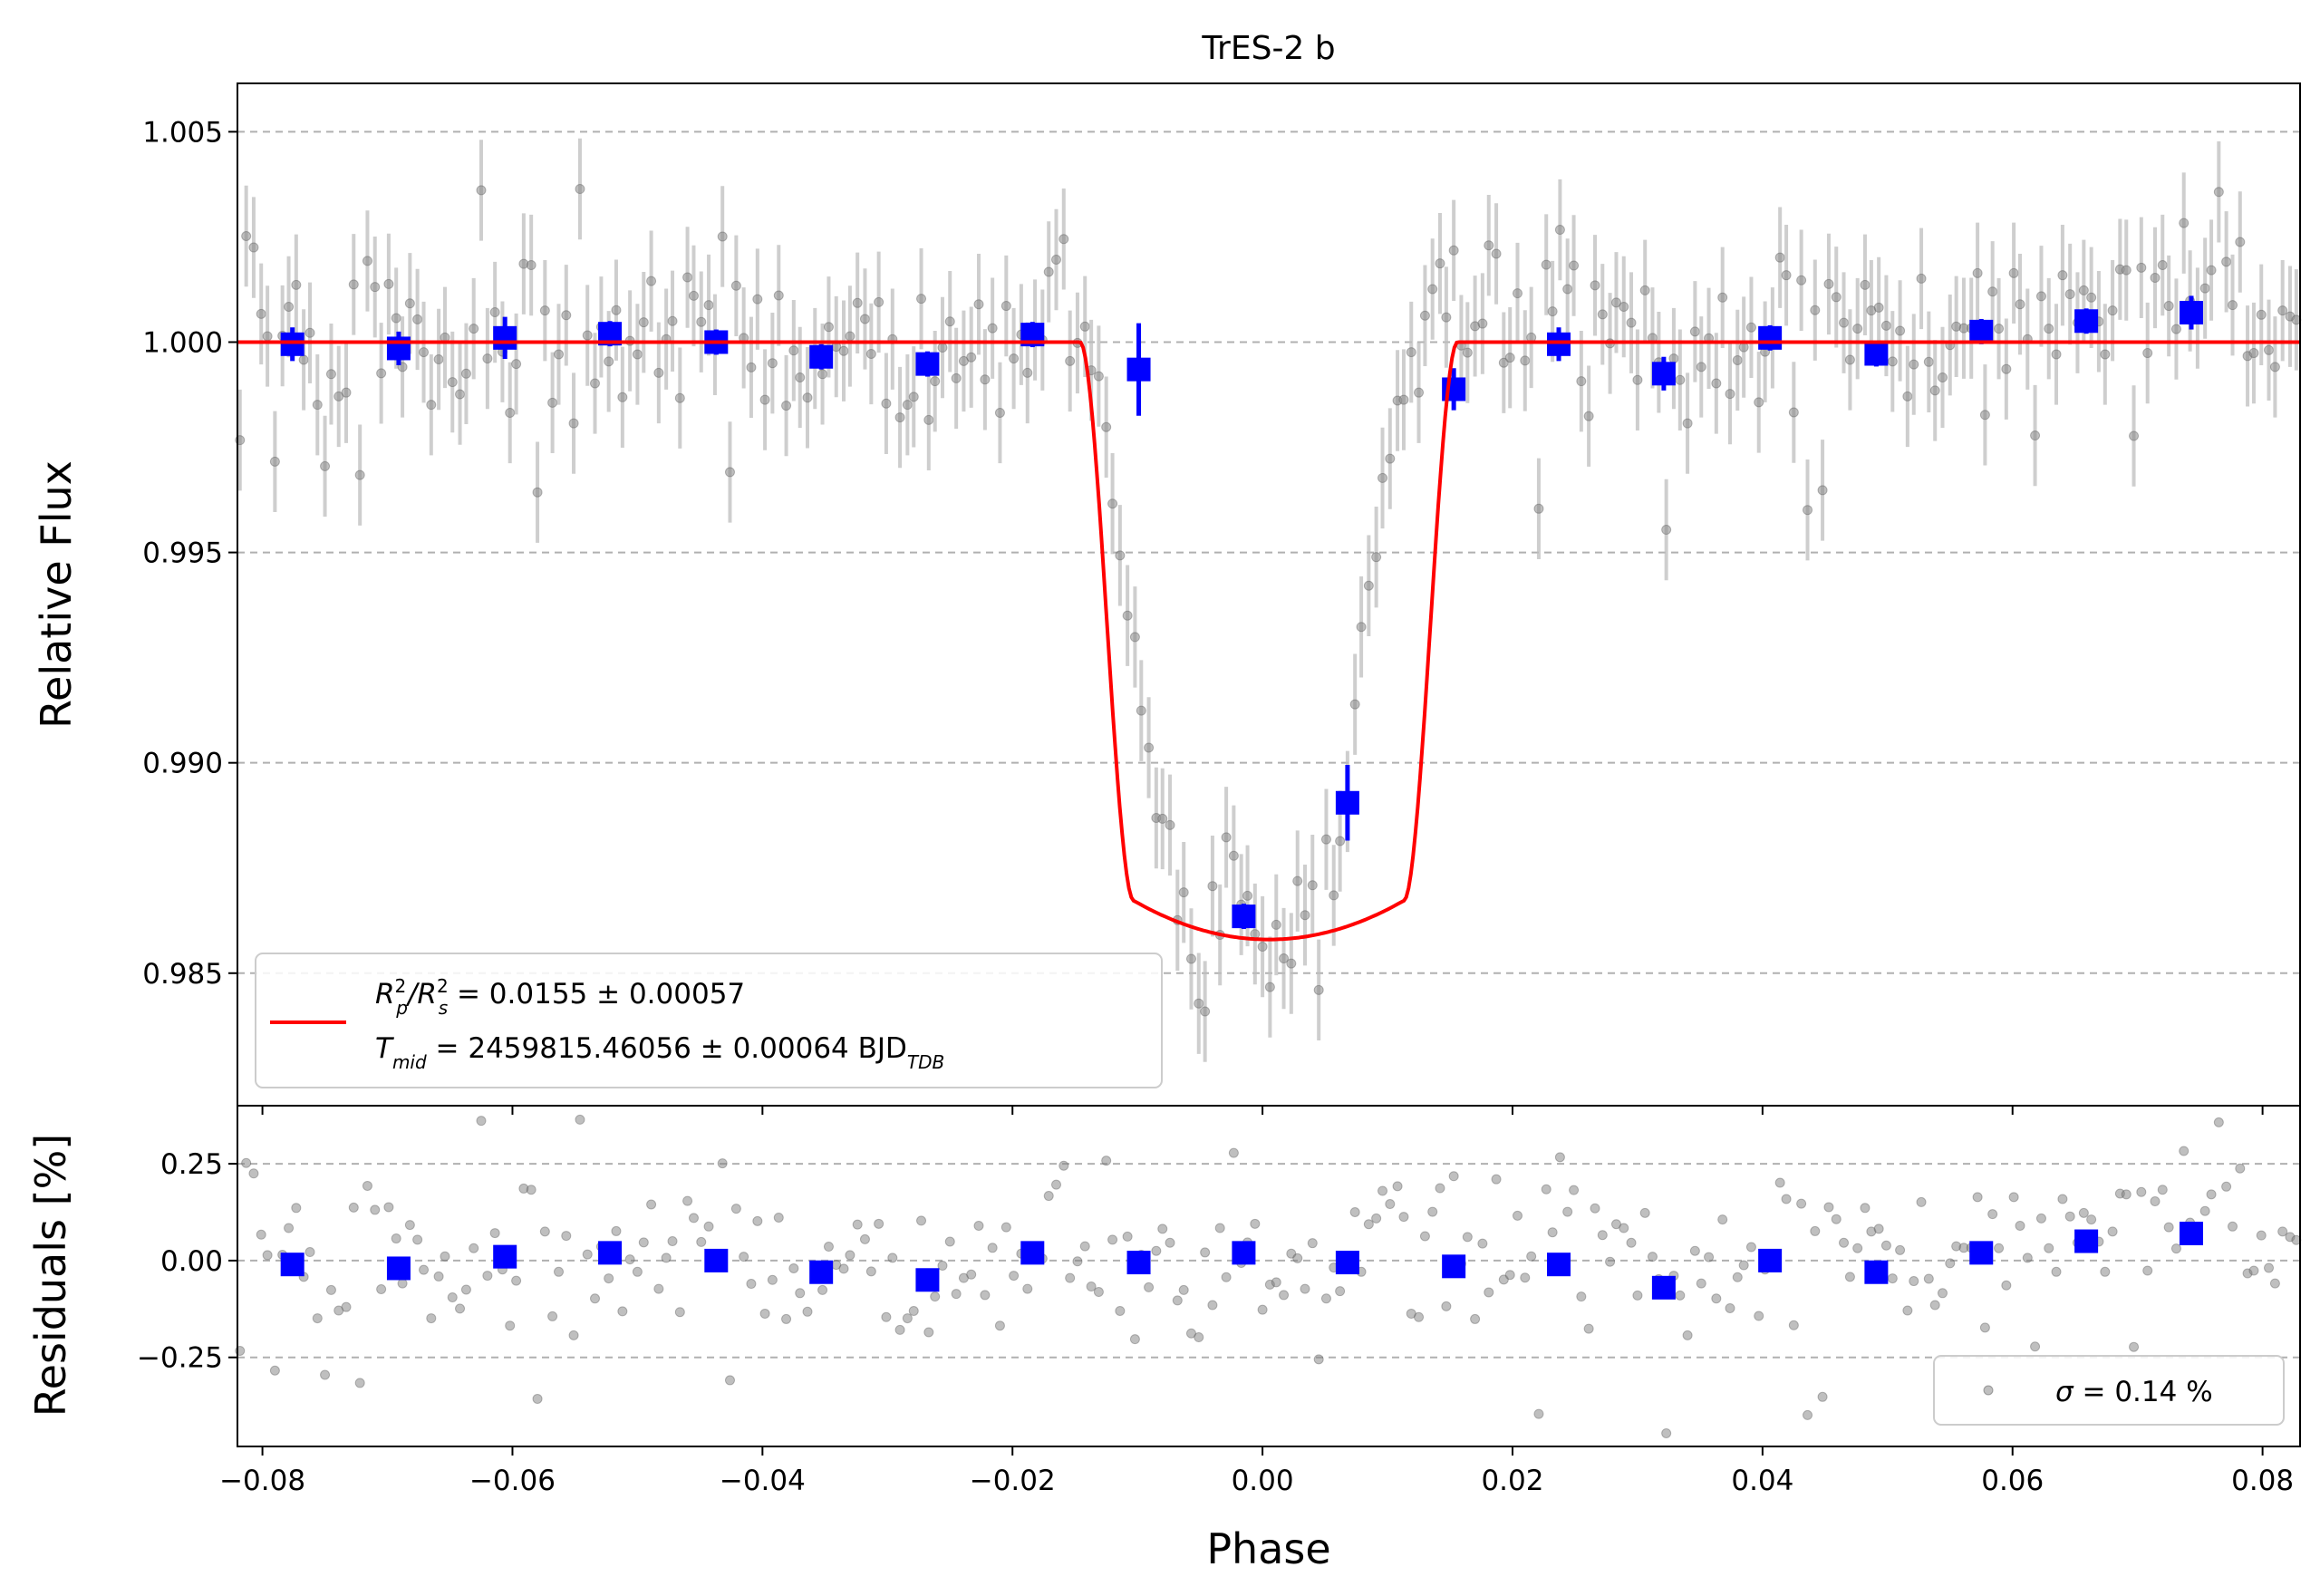 The height and width of the screenshot is (1596, 2320). What do you see at coordinates (182, 974) in the screenshot?
I see `main-y-tick-label: 0.985` at bounding box center [182, 974].